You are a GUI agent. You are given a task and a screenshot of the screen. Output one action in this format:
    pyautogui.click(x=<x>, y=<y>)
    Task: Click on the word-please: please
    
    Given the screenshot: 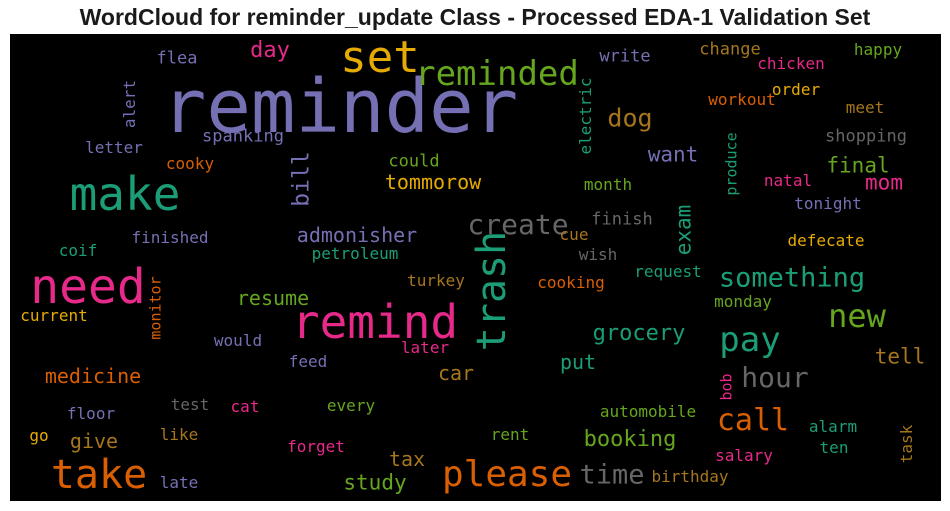 What is the action you would take?
    pyautogui.click(x=507, y=474)
    